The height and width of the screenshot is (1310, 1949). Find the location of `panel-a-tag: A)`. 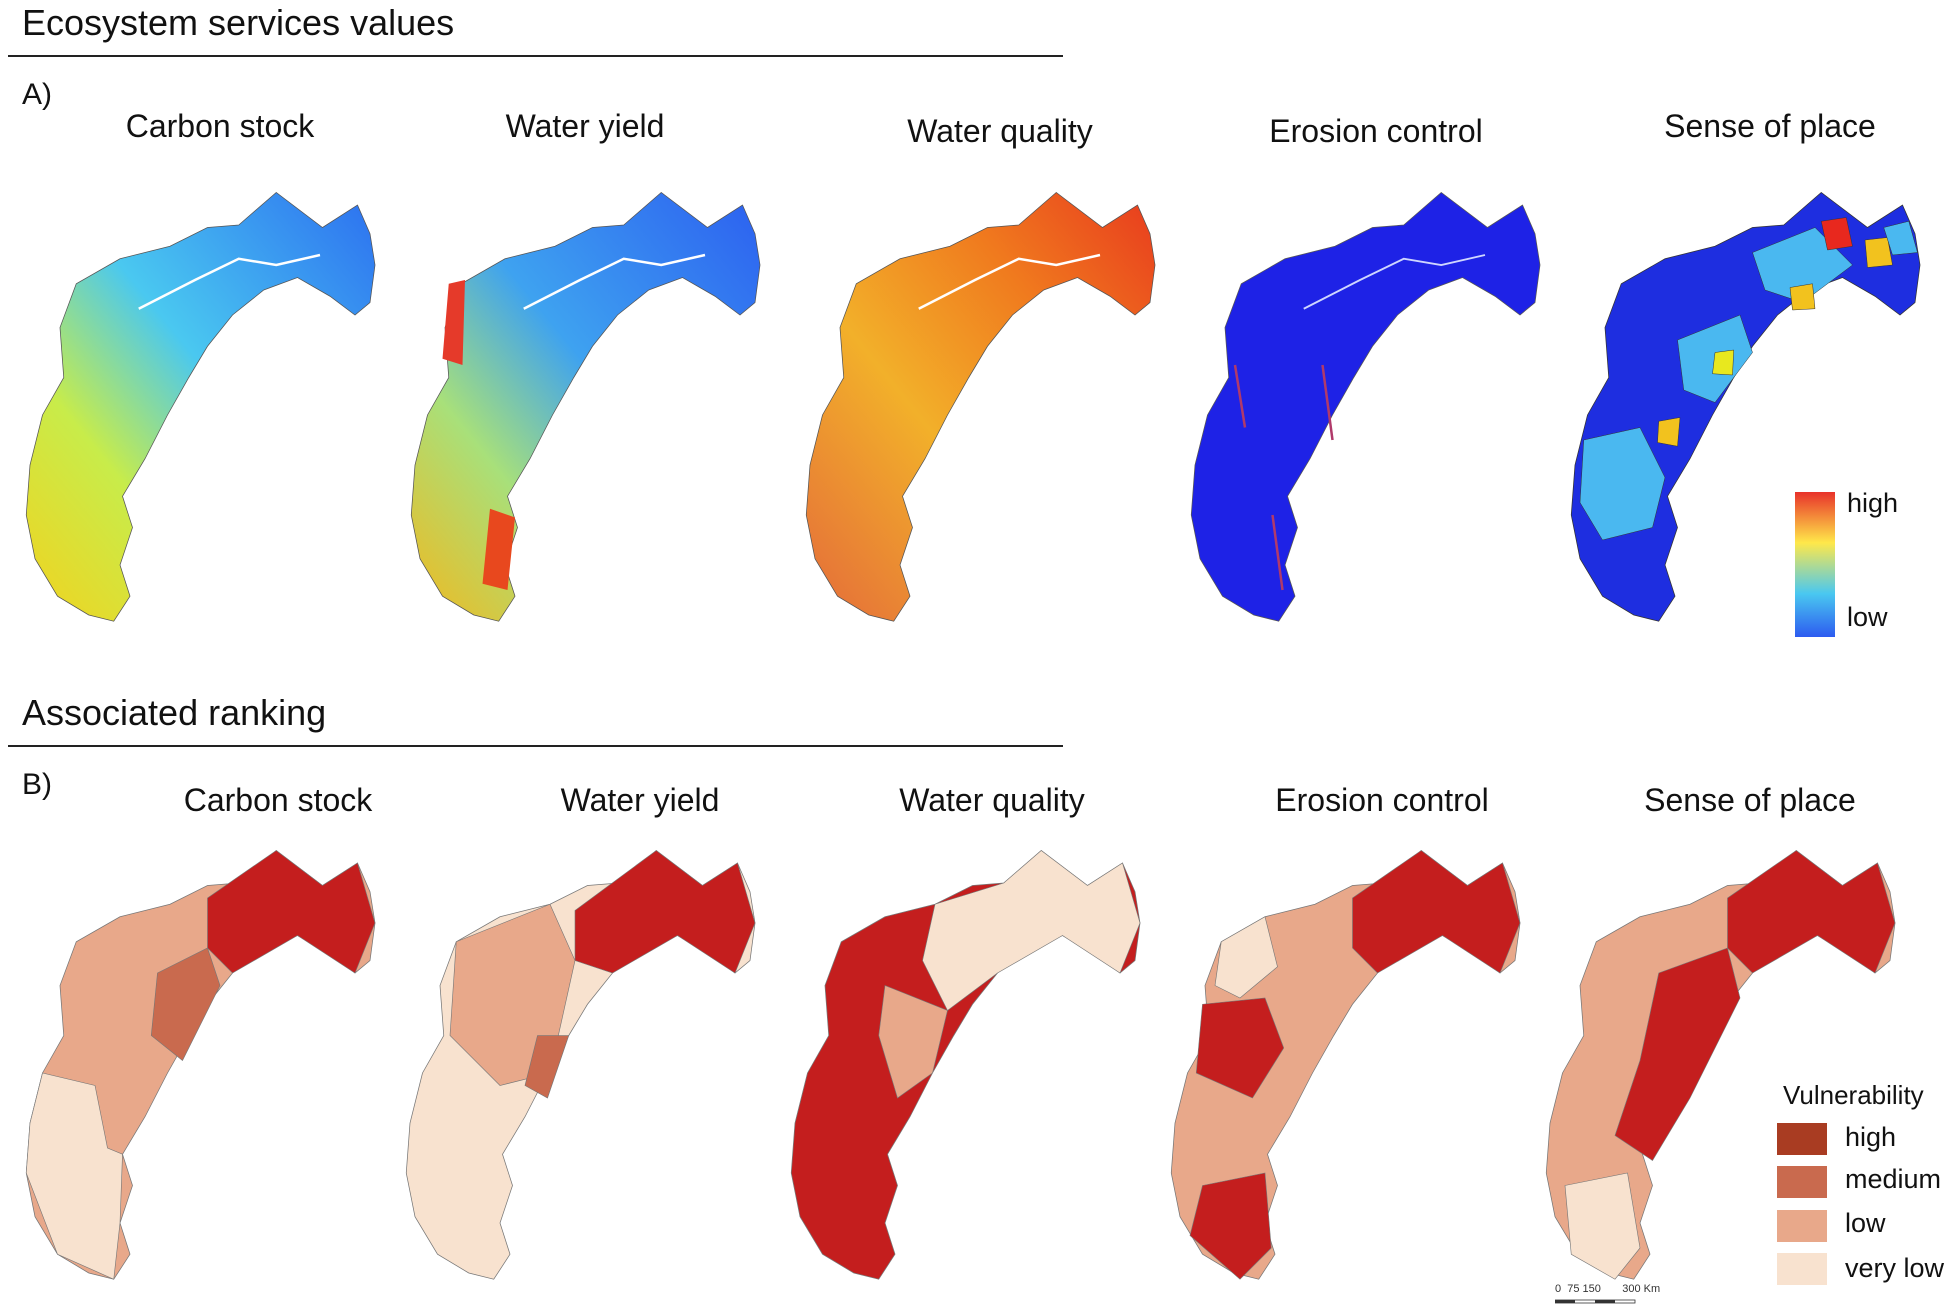

panel-a-tag: A) is located at coordinates (37, 94).